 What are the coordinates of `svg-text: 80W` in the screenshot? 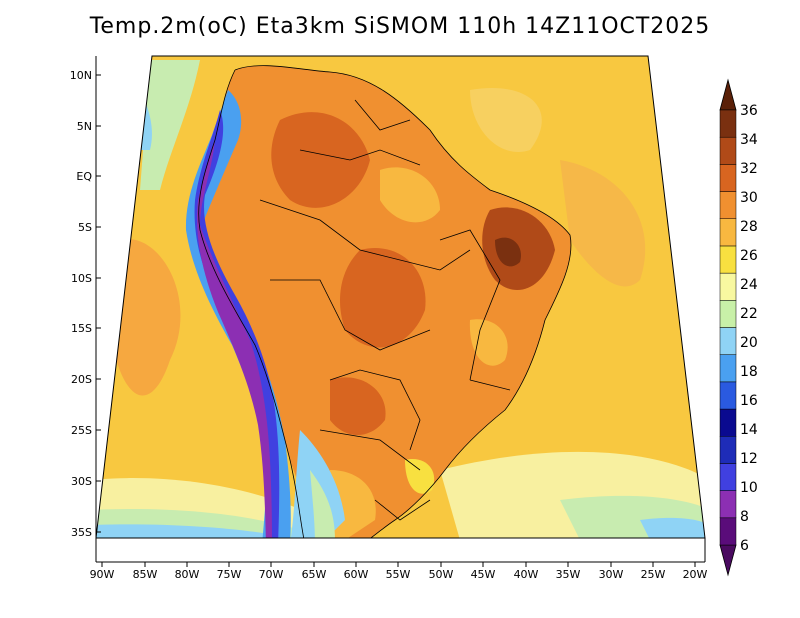 It's located at (187, 574).